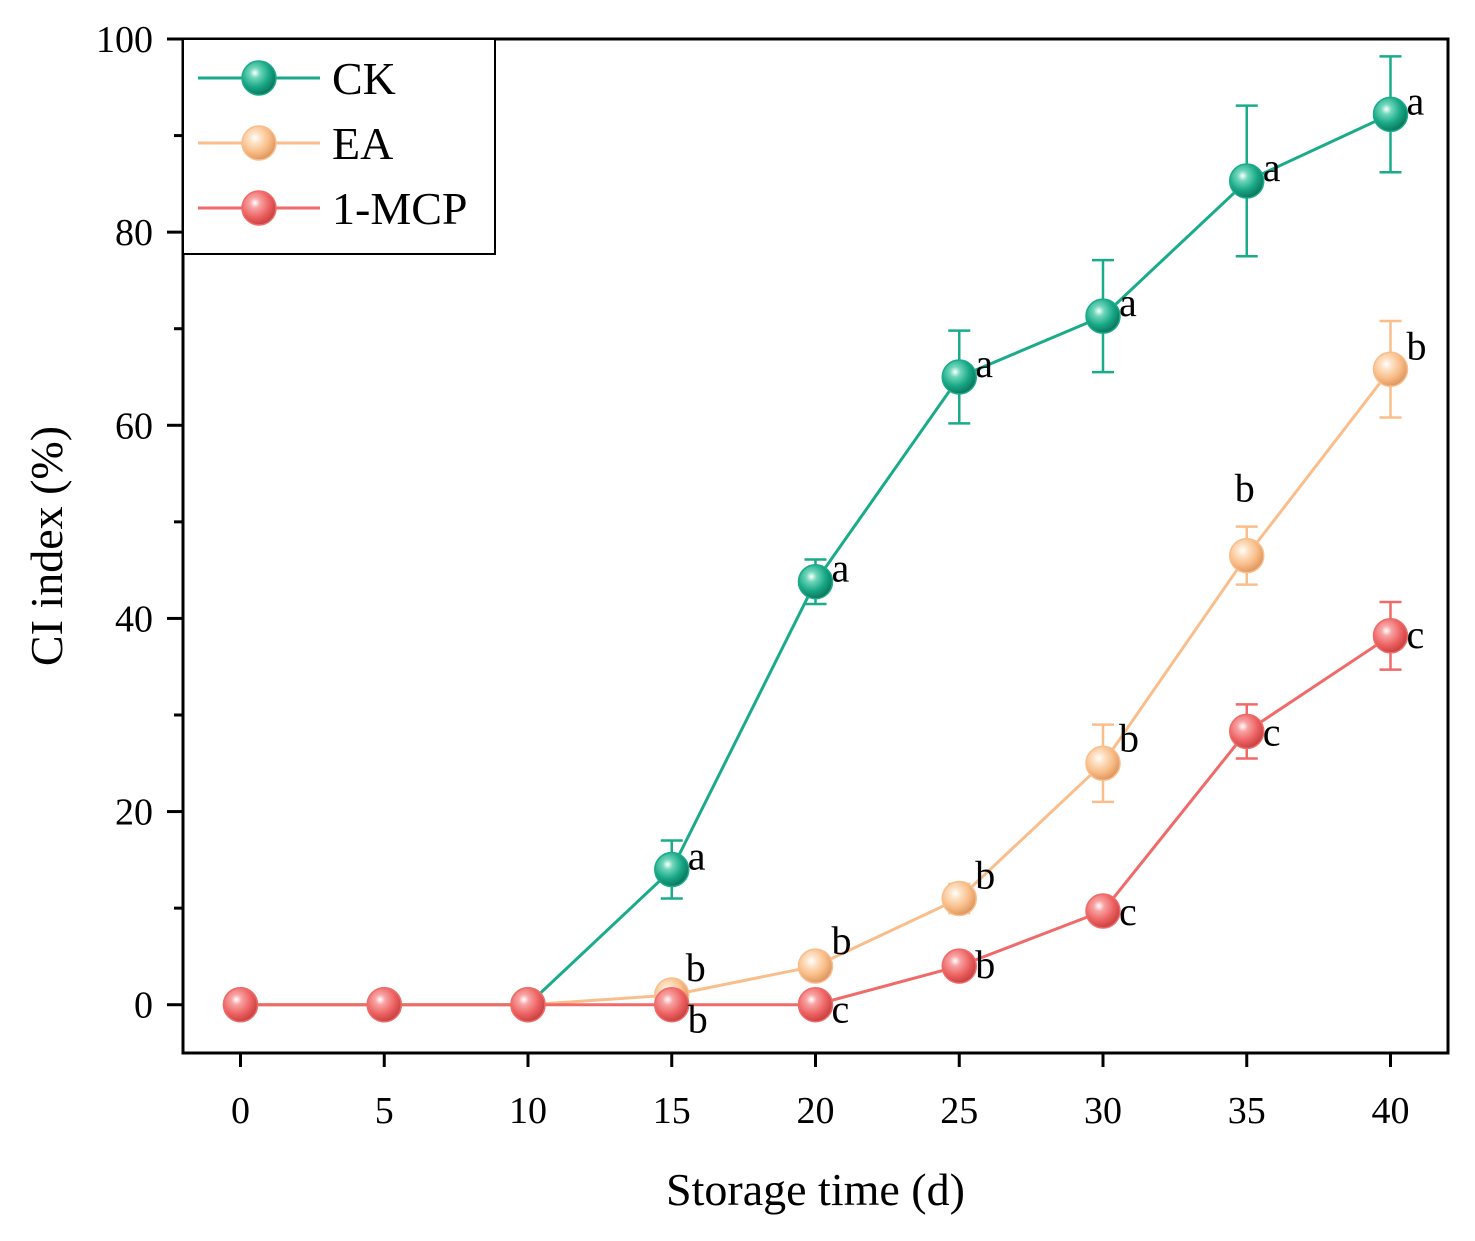 This screenshot has height=1241, width=1475. What do you see at coordinates (143, 1006) in the screenshot?
I see `y-tick-label: 0` at bounding box center [143, 1006].